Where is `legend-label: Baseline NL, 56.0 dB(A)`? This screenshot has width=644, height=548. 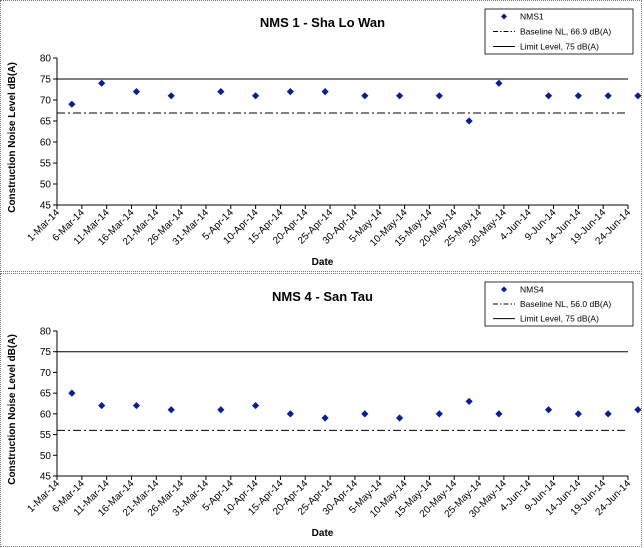 legend-label: Baseline NL, 56.0 dB(A) is located at coordinates (565, 304).